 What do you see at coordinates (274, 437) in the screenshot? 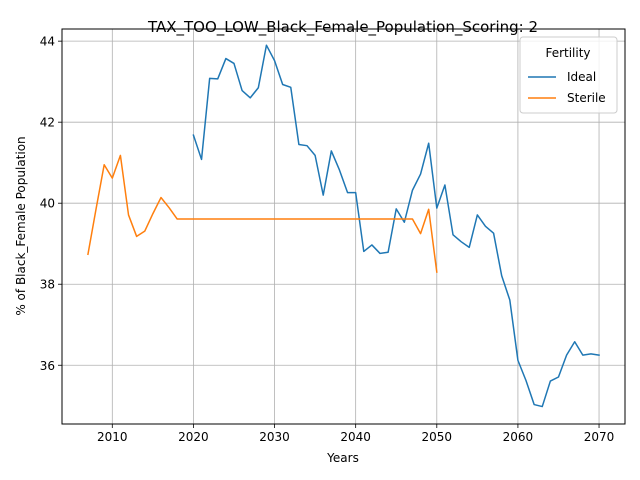
I see `x-tick-label: 2030` at bounding box center [274, 437].